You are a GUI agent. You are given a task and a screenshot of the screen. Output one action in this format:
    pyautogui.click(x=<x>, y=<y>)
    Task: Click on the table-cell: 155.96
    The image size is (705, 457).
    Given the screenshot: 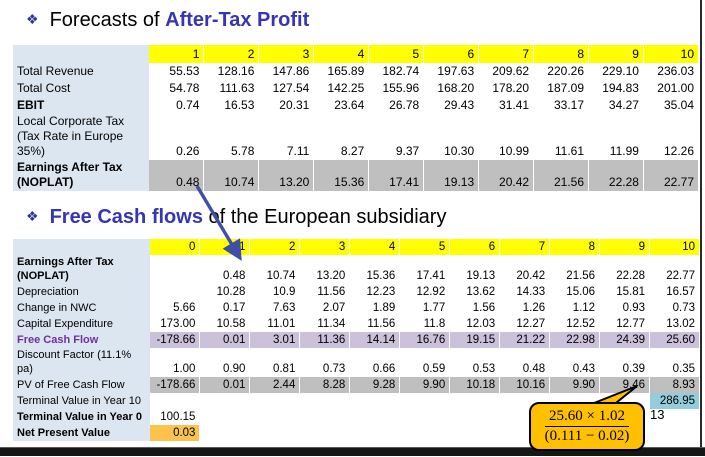 What is the action you would take?
    pyautogui.click(x=396, y=88)
    